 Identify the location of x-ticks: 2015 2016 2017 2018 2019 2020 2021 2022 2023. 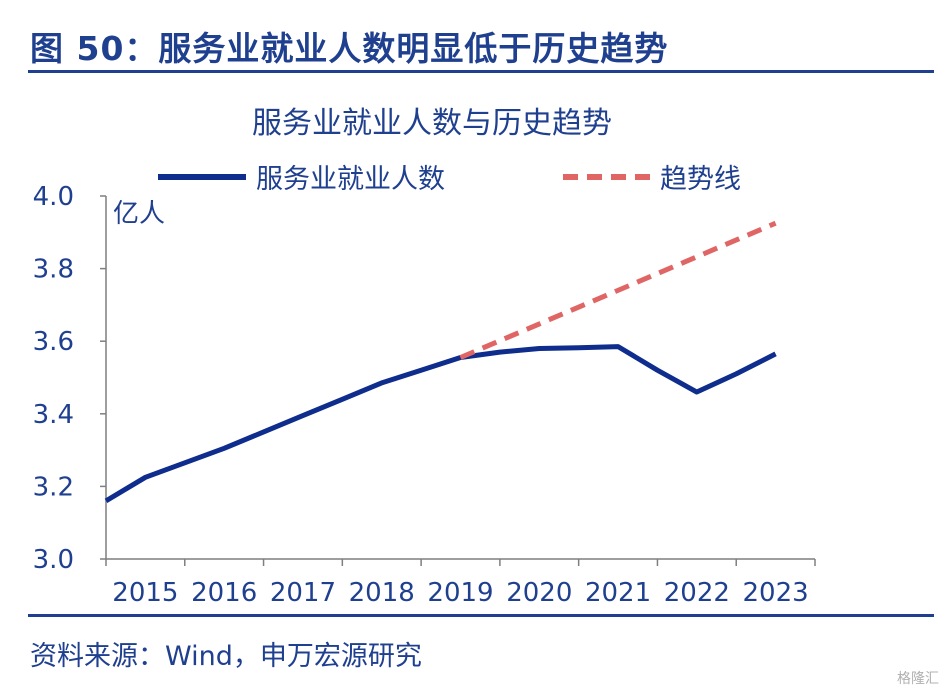
(460, 583).